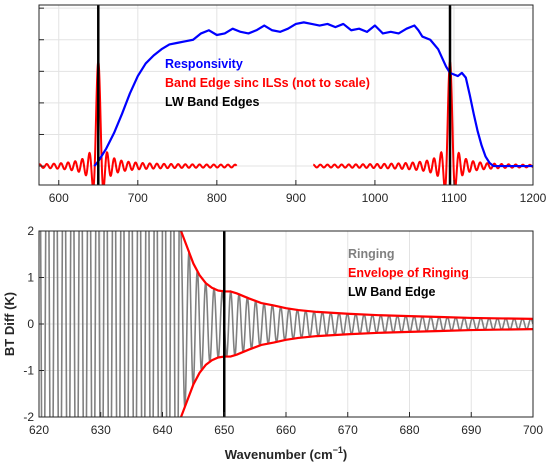  Describe the element at coordinates (30, 231) in the screenshot. I see `bottom-y-tick-label: 2` at that location.